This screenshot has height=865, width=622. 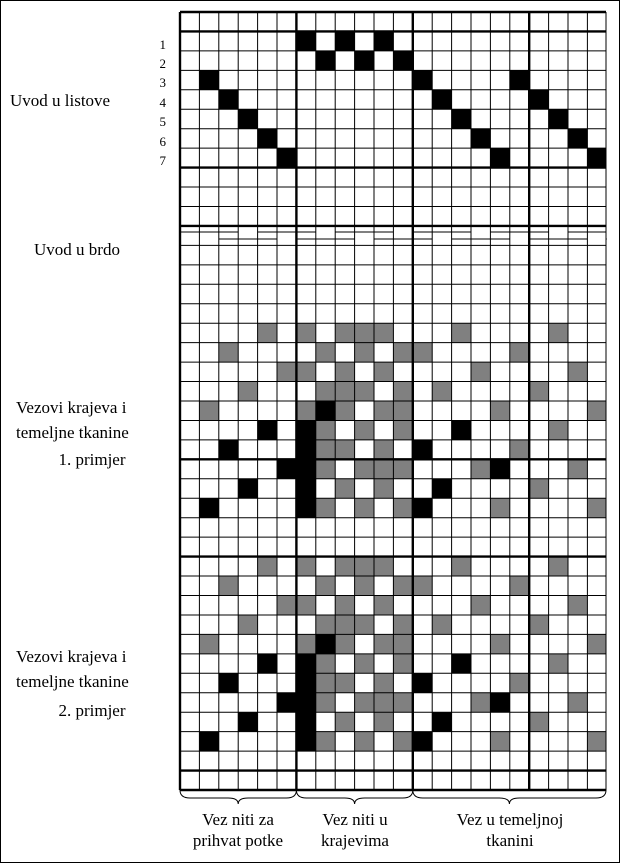 I want to click on bottom-label-weft-catch-line1: Vez niti za, so click(x=238, y=819).